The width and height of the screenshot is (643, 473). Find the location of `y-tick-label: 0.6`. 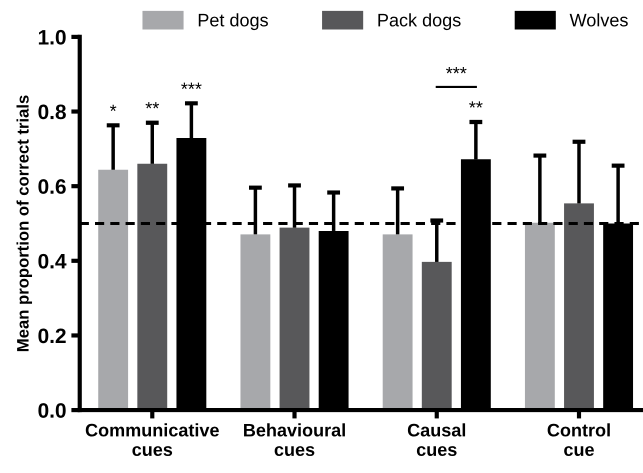

y-tick-label: 0.6 is located at coordinates (52, 186).